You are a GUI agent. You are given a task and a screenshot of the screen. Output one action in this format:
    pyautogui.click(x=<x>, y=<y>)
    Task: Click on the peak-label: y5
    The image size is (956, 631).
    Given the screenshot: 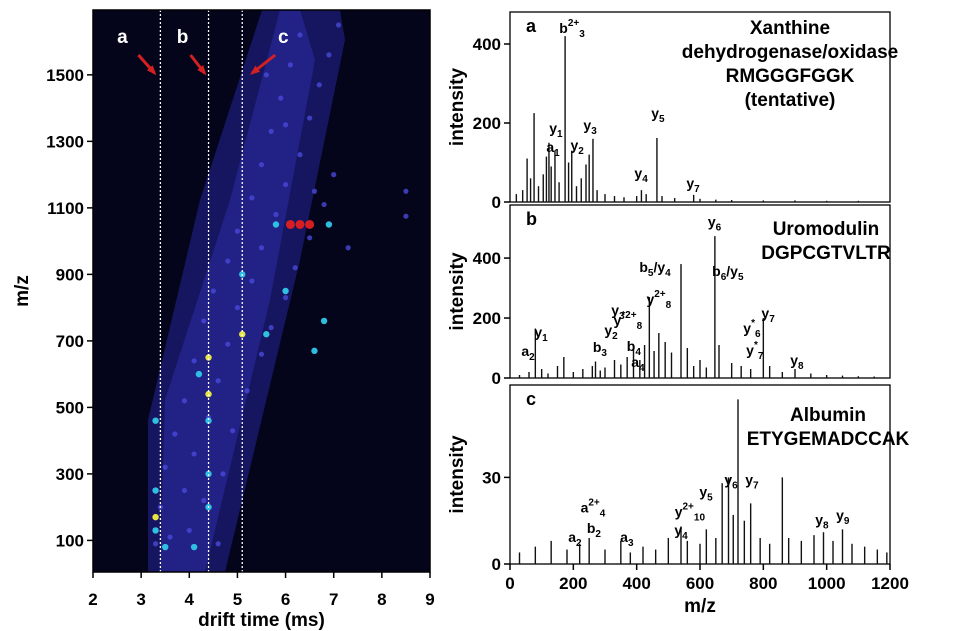 What is the action you would take?
    pyautogui.click(x=706, y=494)
    